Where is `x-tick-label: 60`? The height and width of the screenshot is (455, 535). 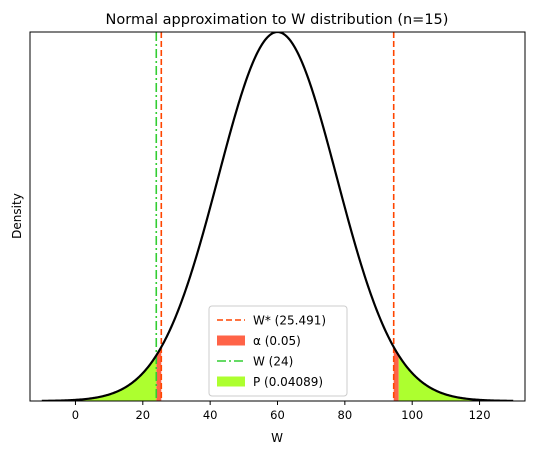 x-tick-label: 60 is located at coordinates (277, 415).